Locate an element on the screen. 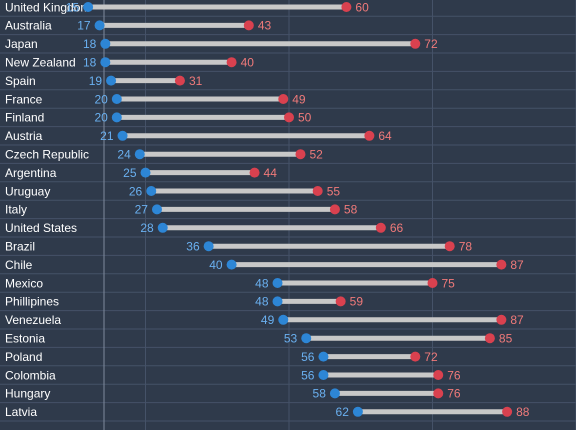  dumbbell-row: Uruguay 26 55 is located at coordinates (172, 191).